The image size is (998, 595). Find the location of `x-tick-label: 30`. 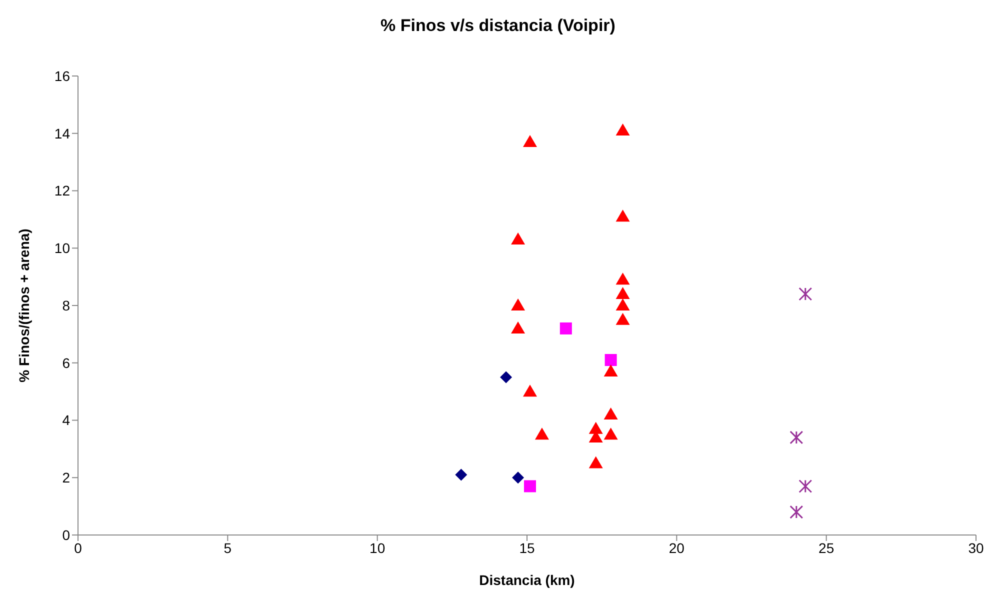

x-tick-label: 30 is located at coordinates (976, 548).